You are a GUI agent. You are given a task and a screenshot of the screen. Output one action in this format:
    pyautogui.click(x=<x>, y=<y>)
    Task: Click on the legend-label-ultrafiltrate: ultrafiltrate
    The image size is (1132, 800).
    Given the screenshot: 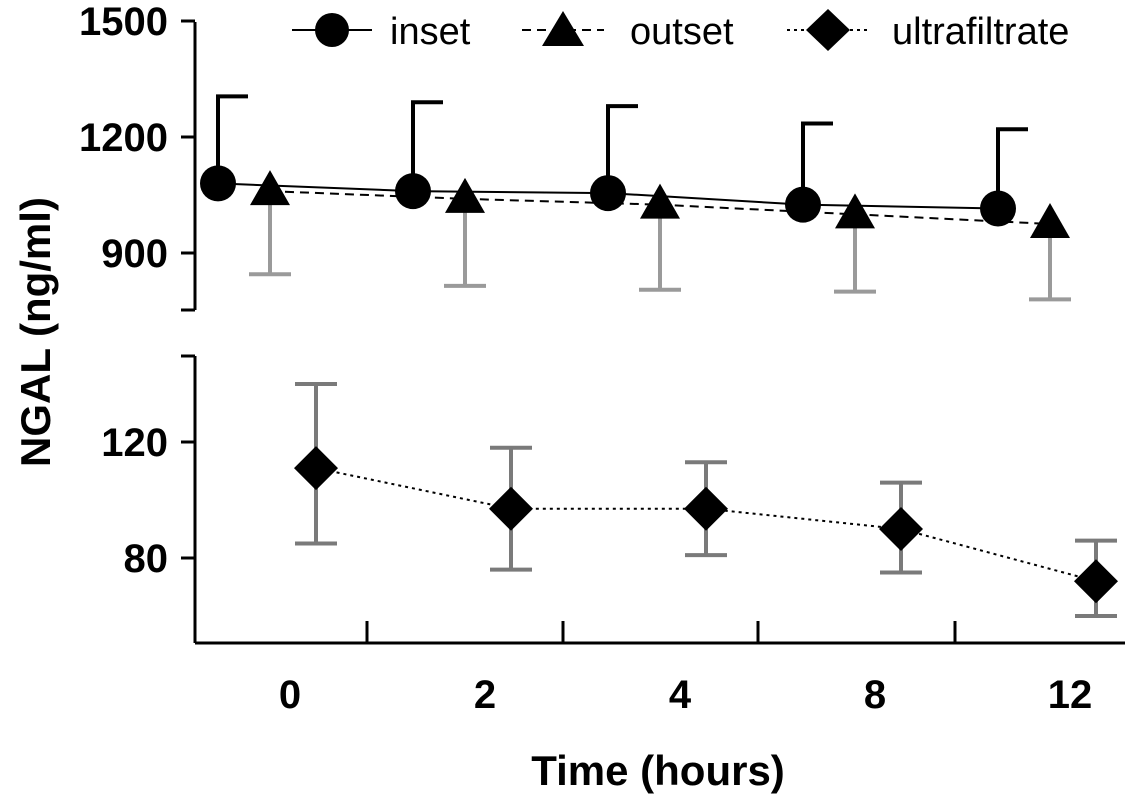 What is the action you would take?
    pyautogui.click(x=980, y=32)
    